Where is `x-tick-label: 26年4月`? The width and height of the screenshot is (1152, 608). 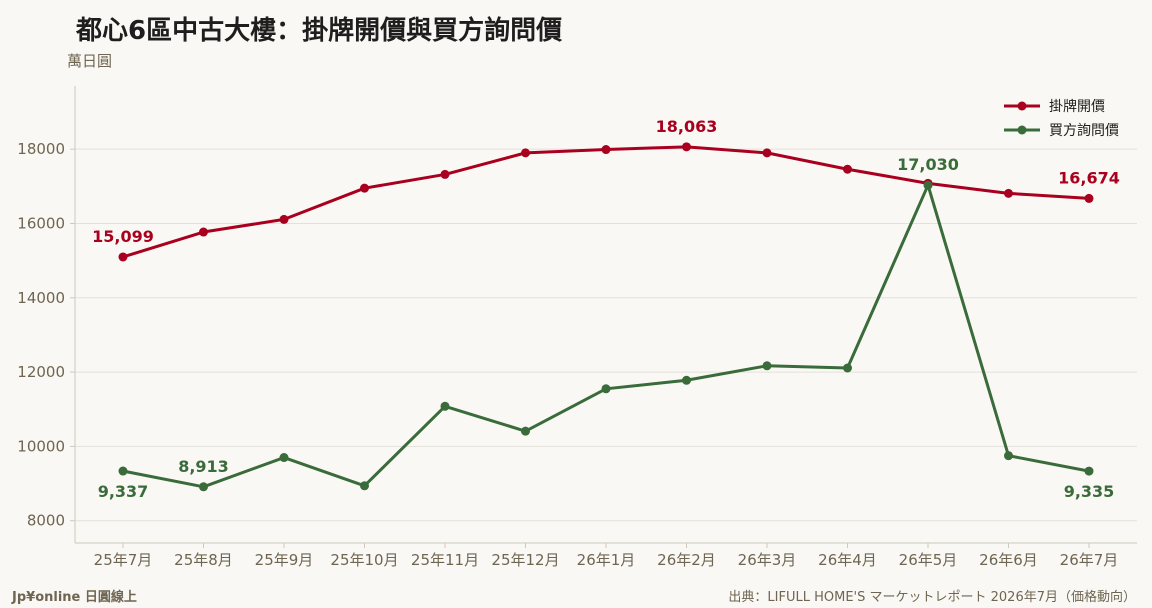 x-tick-label: 26年4月 is located at coordinates (847, 560).